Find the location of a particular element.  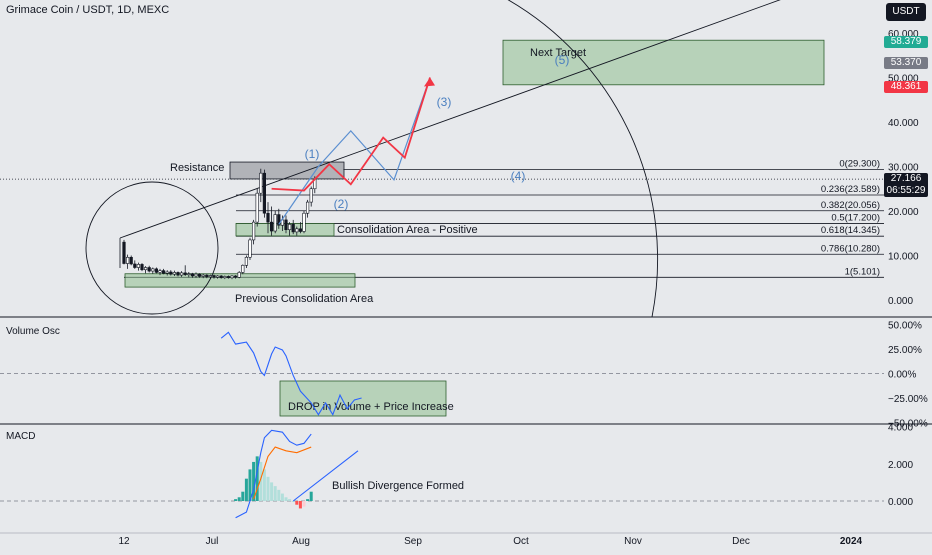

resistance-zone is located at coordinates (287, 170).